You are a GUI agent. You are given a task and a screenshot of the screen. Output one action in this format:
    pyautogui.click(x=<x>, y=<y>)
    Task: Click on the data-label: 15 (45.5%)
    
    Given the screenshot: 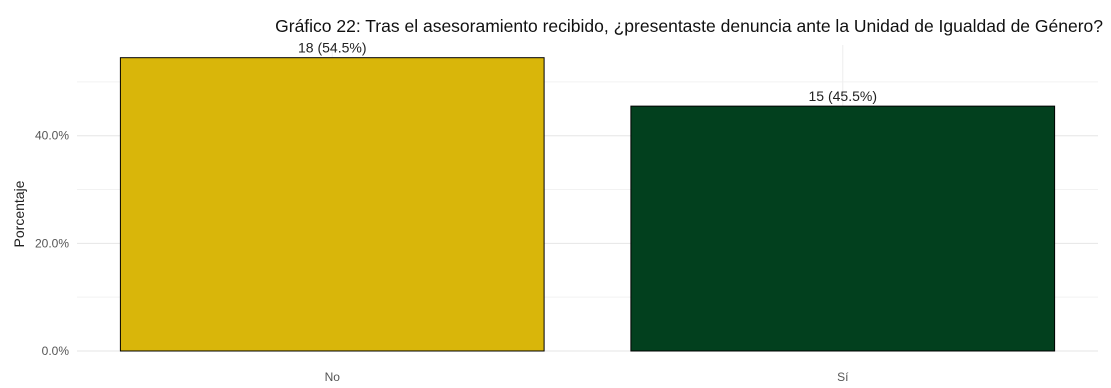 What is the action you would take?
    pyautogui.click(x=843, y=96)
    